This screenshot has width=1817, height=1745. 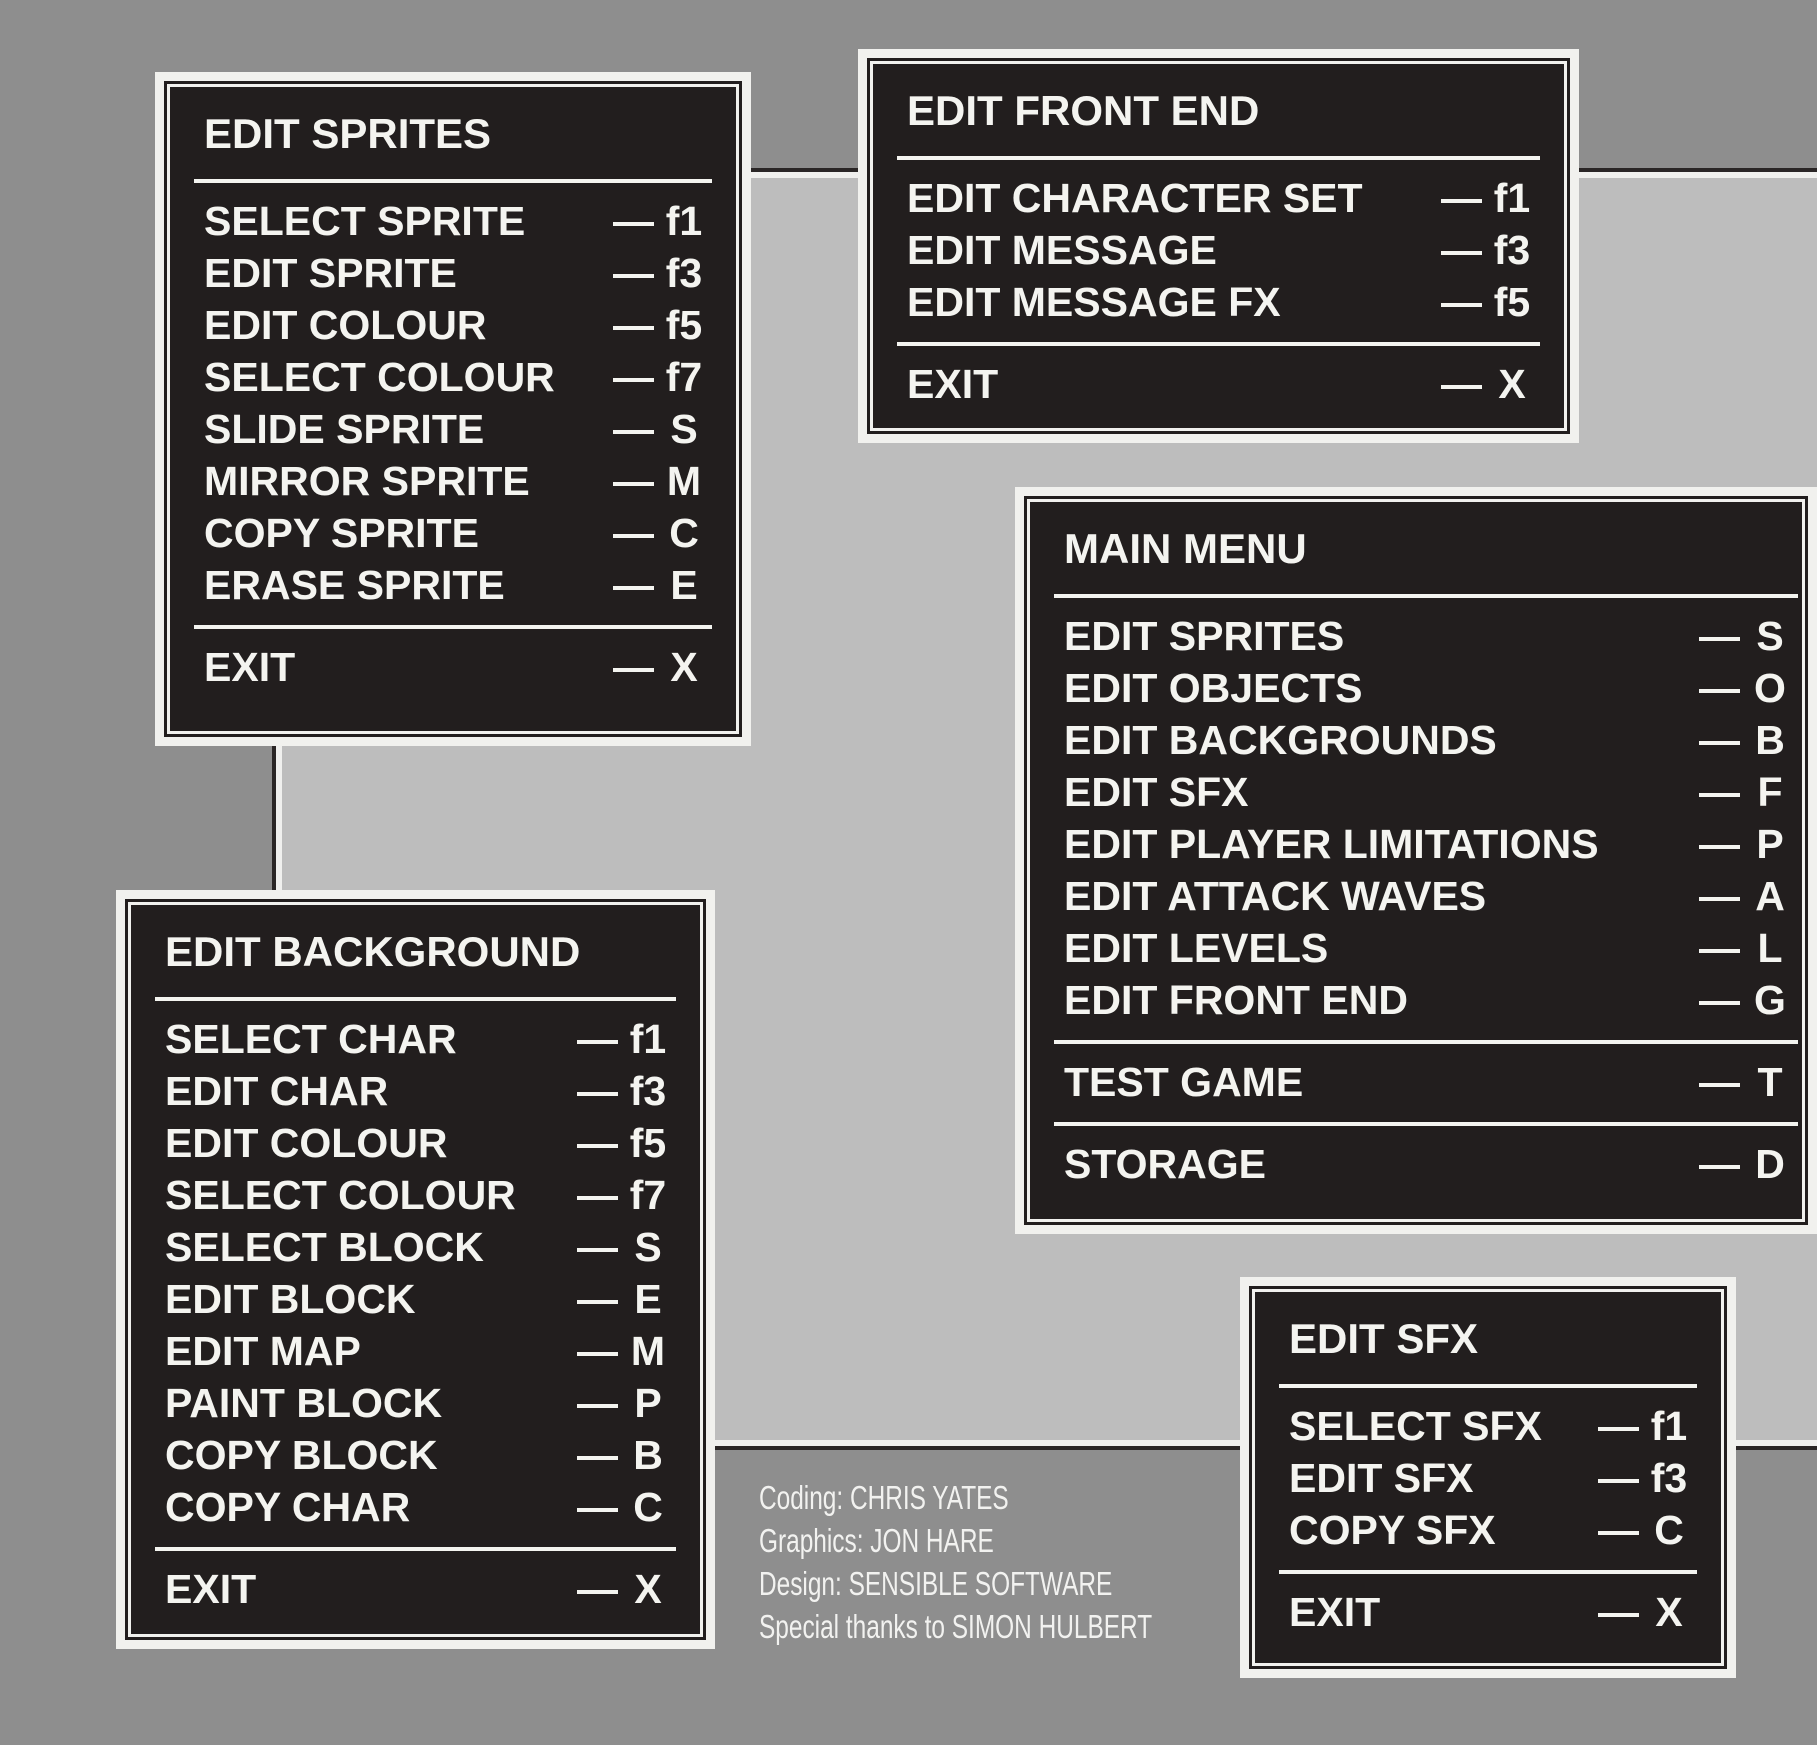 I want to click on credit-graphics: Graphics: JON HARE, so click(x=876, y=1540).